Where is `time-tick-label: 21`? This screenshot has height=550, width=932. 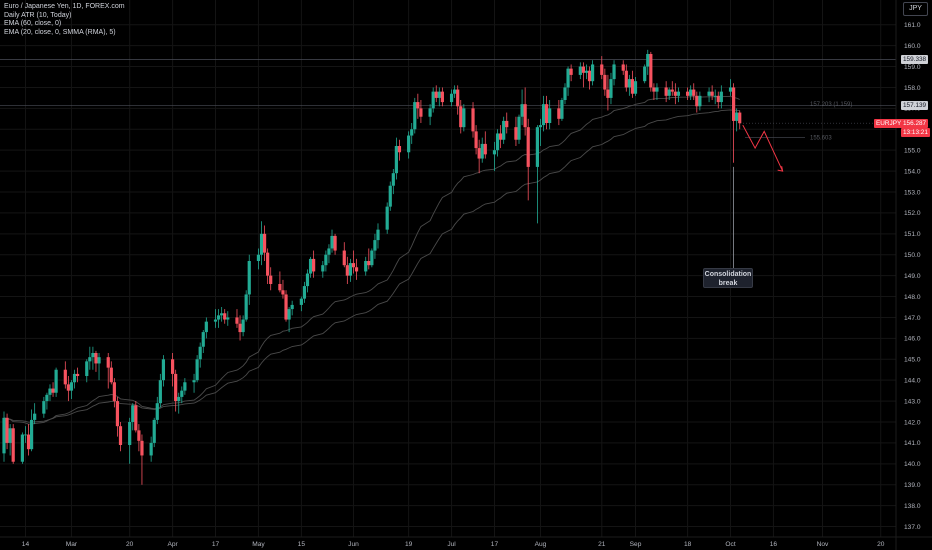 time-tick-label: 21 is located at coordinates (602, 544).